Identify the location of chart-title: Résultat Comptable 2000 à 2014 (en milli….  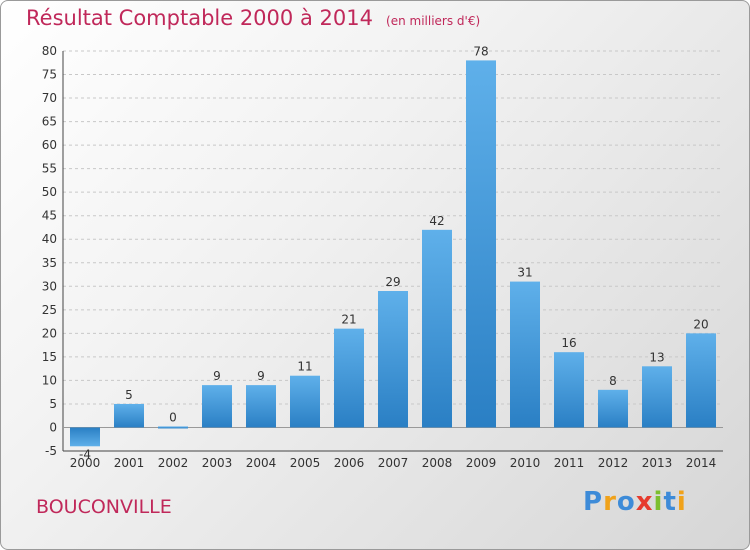
(253, 18).